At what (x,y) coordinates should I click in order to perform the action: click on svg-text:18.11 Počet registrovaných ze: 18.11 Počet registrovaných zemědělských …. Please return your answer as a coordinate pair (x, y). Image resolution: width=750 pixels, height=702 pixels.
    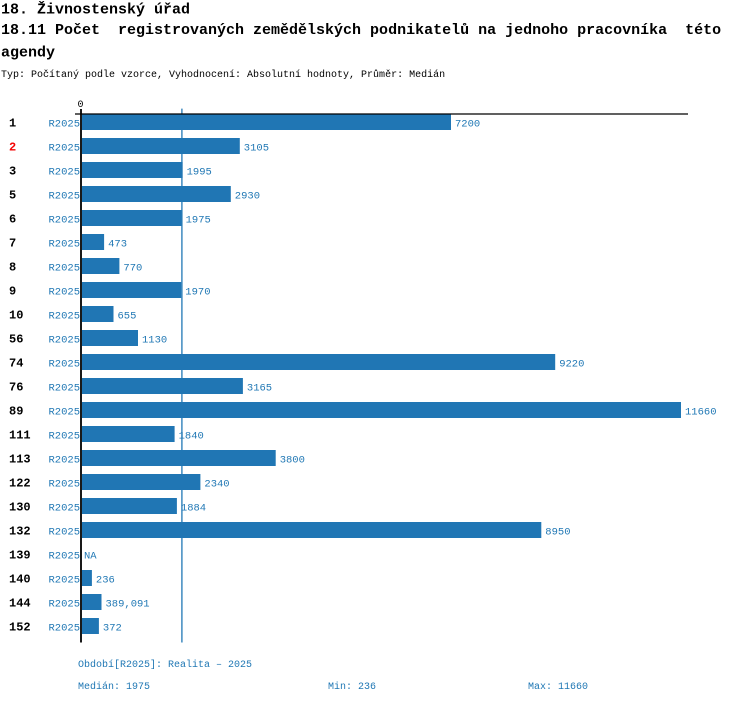
    Looking at the image, I should click on (361, 30).